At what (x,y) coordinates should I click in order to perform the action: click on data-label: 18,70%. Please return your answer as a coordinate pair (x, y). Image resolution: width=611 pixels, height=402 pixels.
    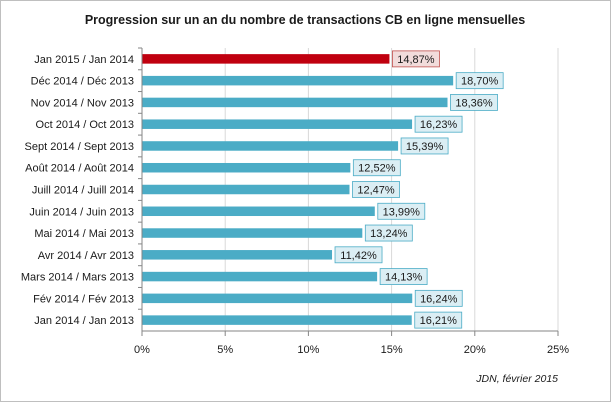
    Looking at the image, I should click on (480, 82).